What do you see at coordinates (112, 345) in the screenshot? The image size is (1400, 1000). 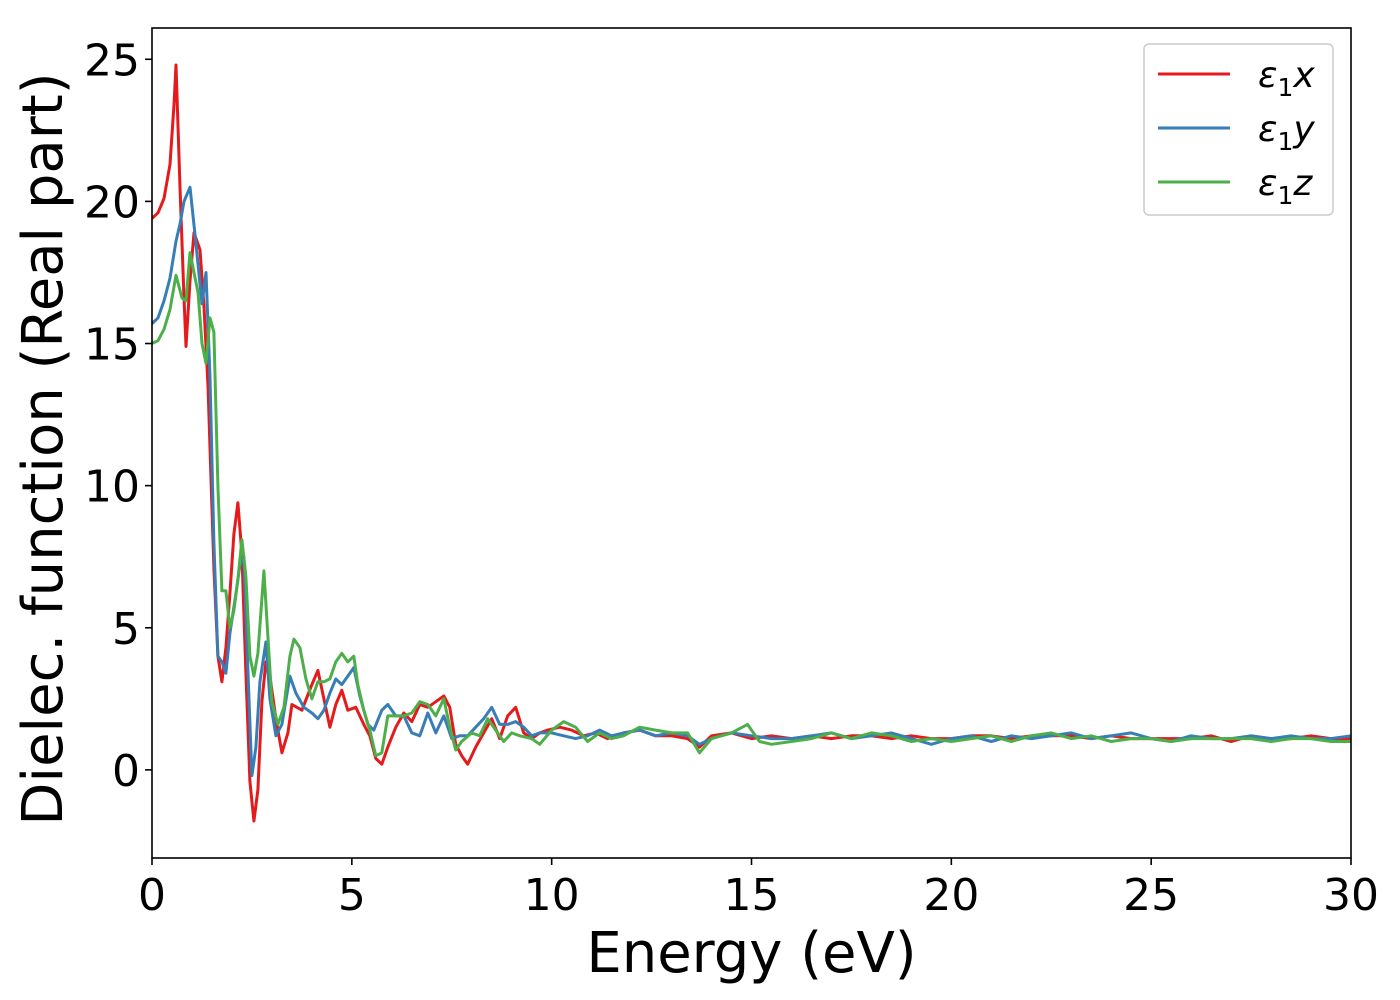 I see `y-tick-label: 15` at bounding box center [112, 345].